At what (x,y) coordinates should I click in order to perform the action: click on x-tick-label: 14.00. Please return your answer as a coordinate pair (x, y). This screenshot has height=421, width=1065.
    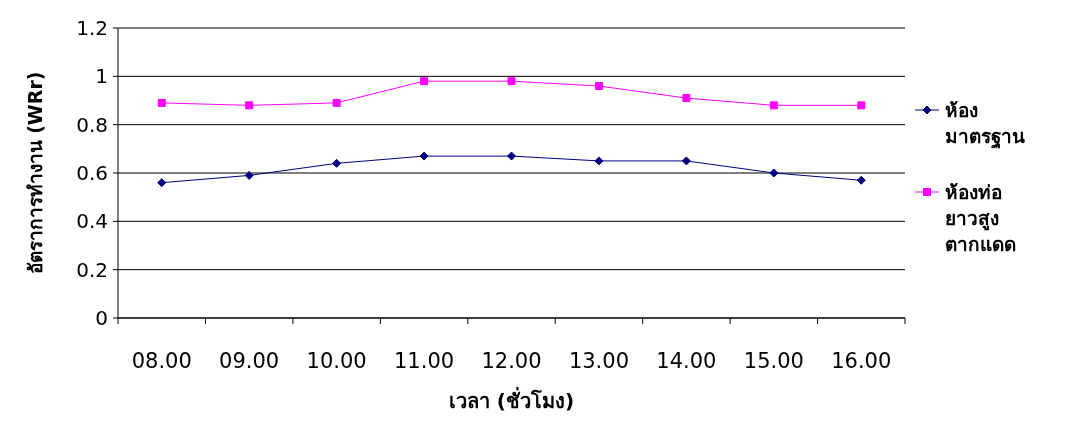
    Looking at the image, I should click on (686, 361).